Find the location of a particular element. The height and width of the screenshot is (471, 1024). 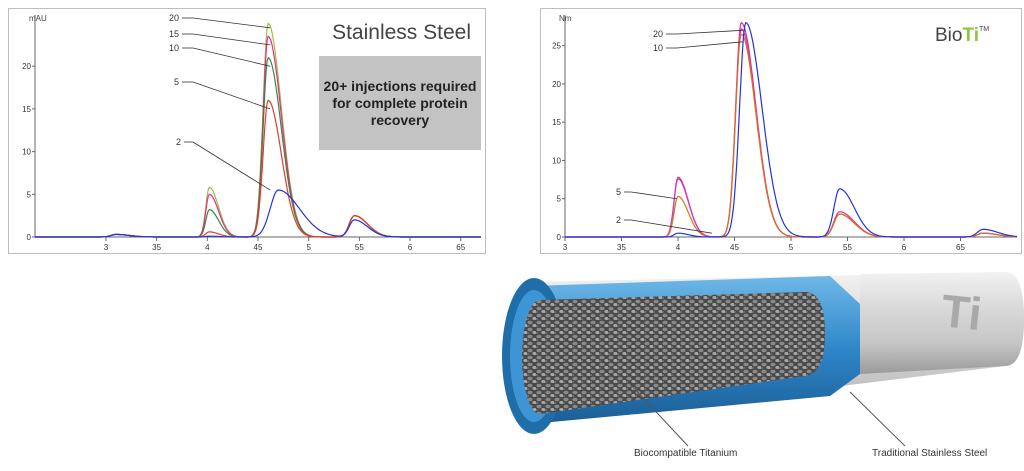

bioti-y-unit: Nm is located at coordinates (565, 18).